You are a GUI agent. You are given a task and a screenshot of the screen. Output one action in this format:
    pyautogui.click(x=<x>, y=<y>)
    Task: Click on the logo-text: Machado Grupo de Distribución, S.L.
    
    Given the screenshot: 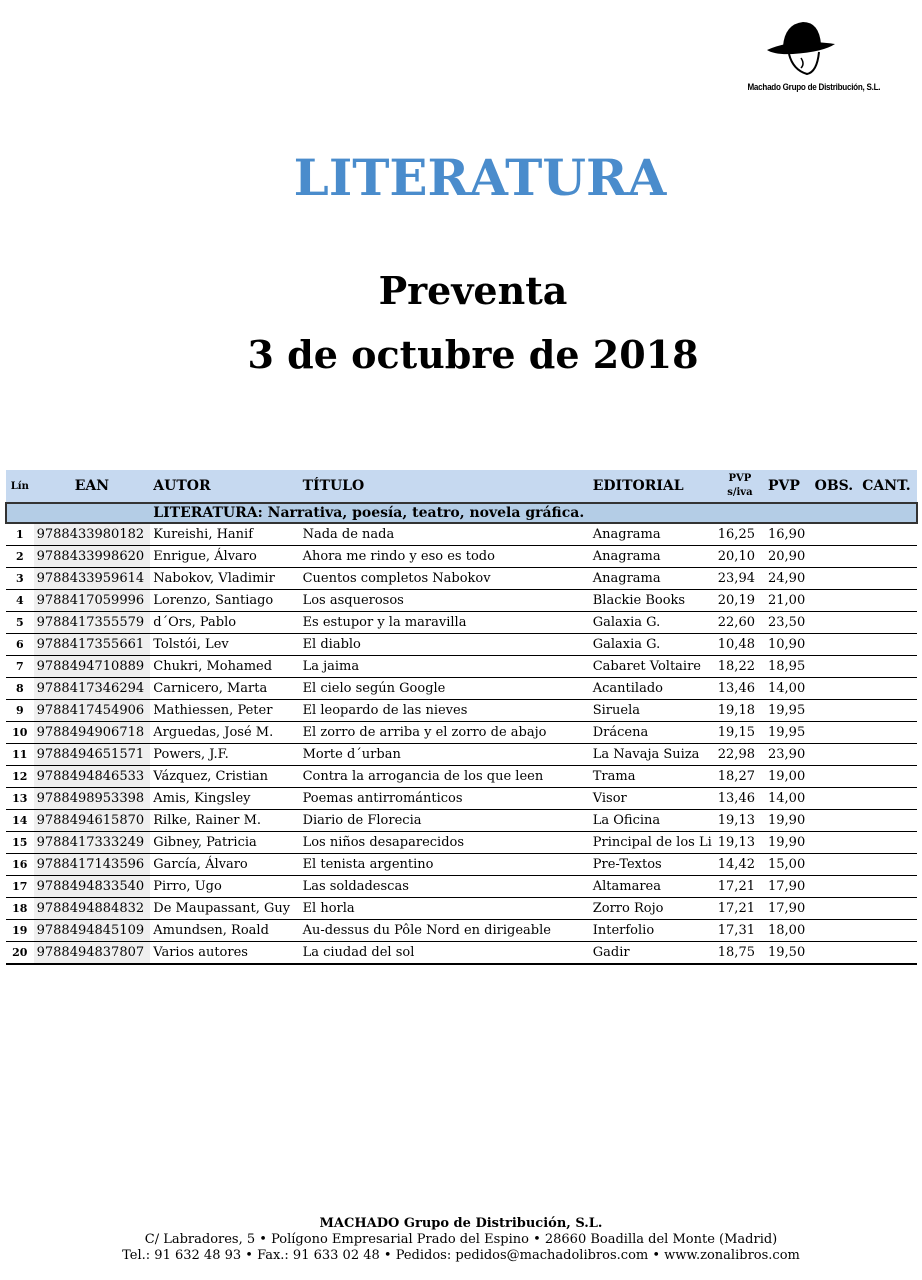 What is the action you would take?
    pyautogui.click(x=814, y=87)
    